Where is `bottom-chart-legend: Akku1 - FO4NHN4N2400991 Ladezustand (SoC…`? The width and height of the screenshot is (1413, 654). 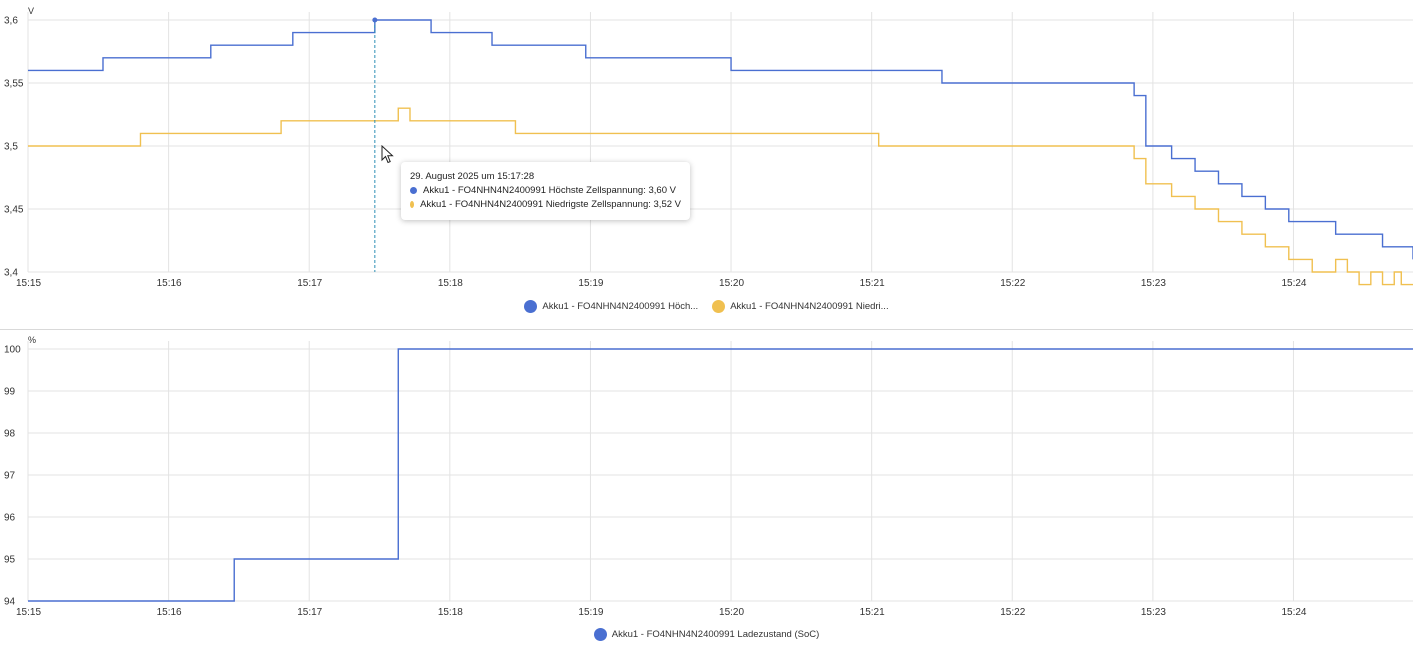
bottom-chart-legend: Akku1 - FO4NHN4N2400991 Ladezustand (SoC… is located at coordinates (706, 634).